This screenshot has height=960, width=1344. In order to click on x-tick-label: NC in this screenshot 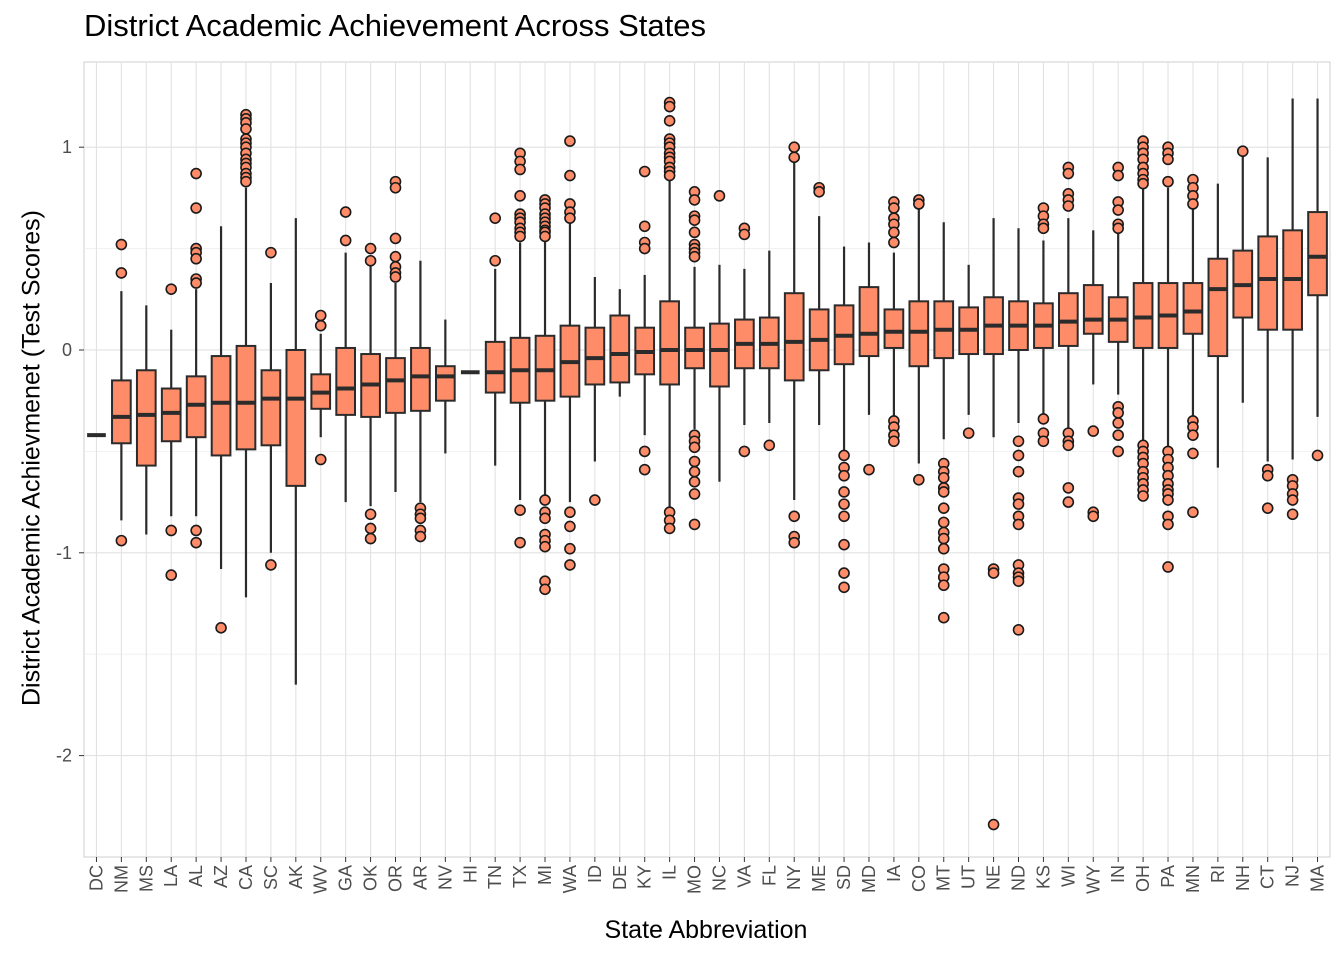, I will do `click(719, 878)`.